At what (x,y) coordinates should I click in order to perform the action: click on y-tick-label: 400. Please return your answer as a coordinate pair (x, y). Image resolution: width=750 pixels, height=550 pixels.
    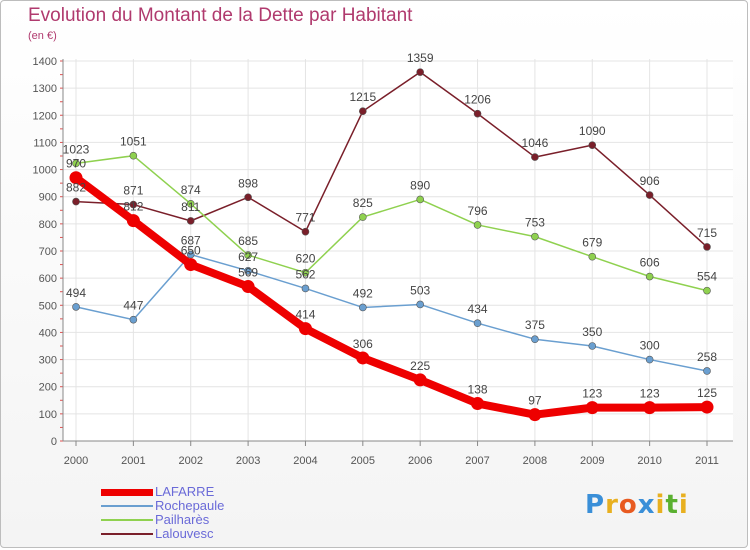
    Looking at the image, I should click on (48, 333).